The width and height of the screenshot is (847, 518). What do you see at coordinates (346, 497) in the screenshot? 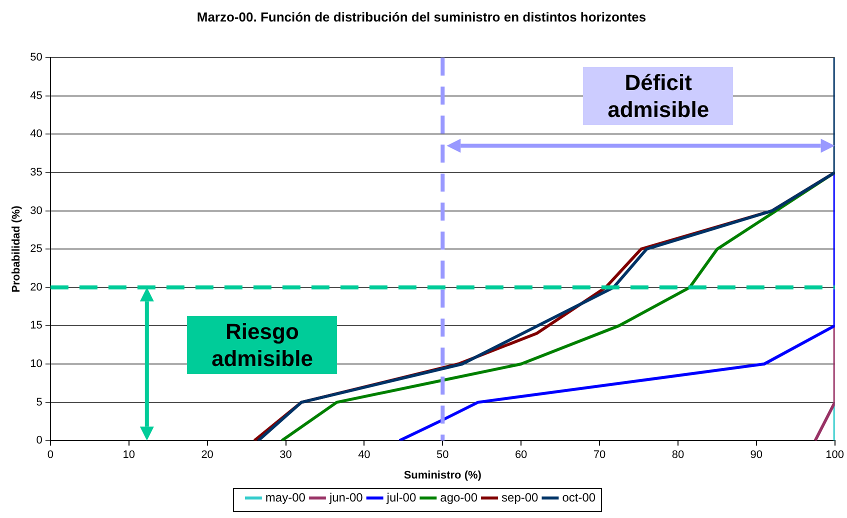
I see `legend-label: jun-00` at bounding box center [346, 497].